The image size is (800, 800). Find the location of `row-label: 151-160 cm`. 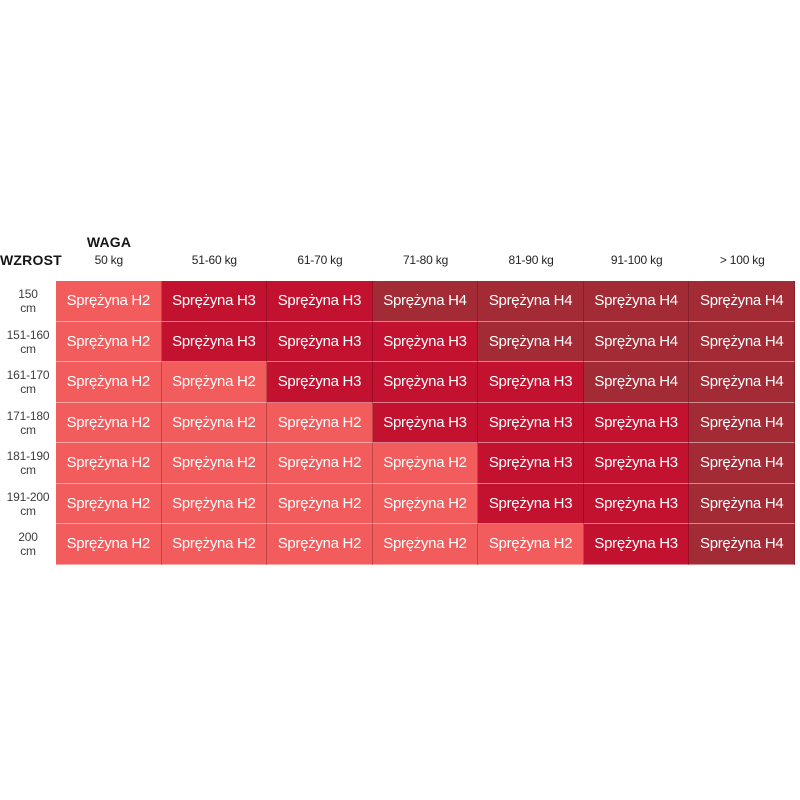

row-label: 151-160 cm is located at coordinates (28, 341).